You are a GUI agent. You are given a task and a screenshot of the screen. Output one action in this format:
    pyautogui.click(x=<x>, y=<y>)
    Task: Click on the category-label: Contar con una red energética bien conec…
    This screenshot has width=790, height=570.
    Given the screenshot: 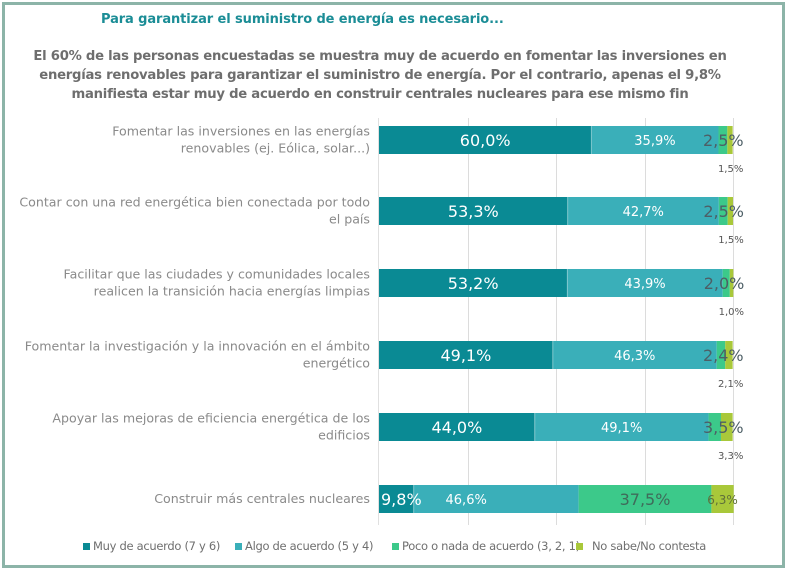 What is the action you would take?
    pyautogui.click(x=194, y=202)
    